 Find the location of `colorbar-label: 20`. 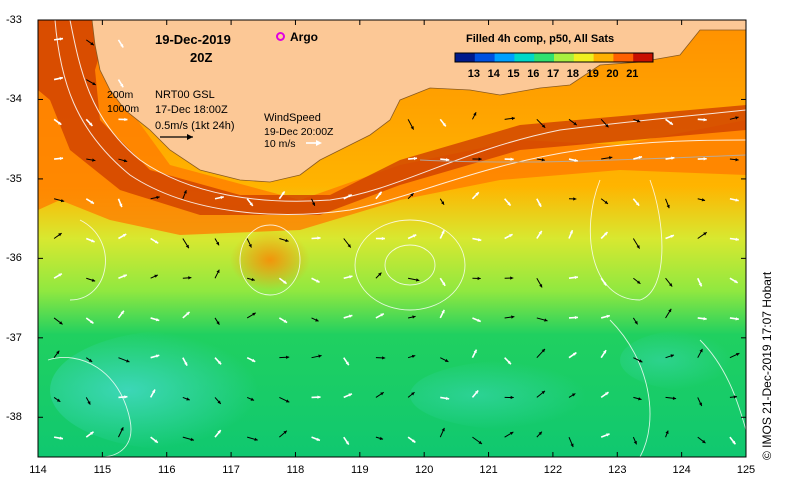

colorbar-label: 20 is located at coordinates (612, 74).